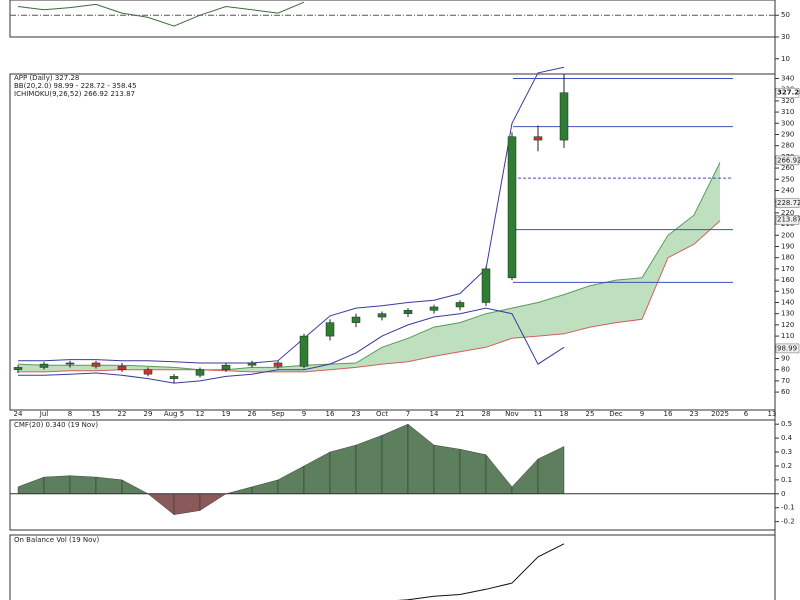  Describe the element at coordinates (787, 146) in the screenshot. I see `y-tick-label: 280` at that location.